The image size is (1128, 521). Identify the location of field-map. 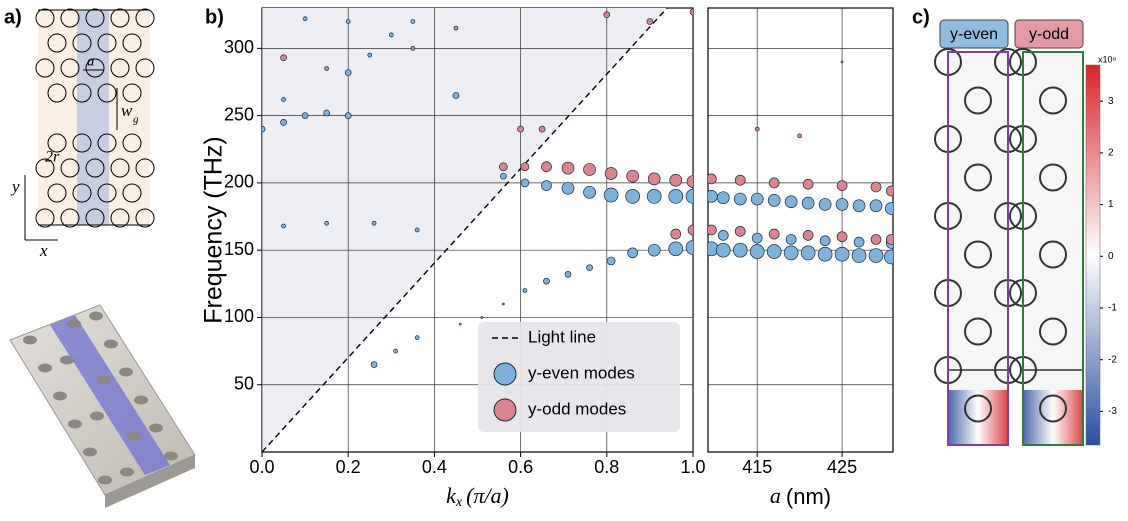
(978, 248).